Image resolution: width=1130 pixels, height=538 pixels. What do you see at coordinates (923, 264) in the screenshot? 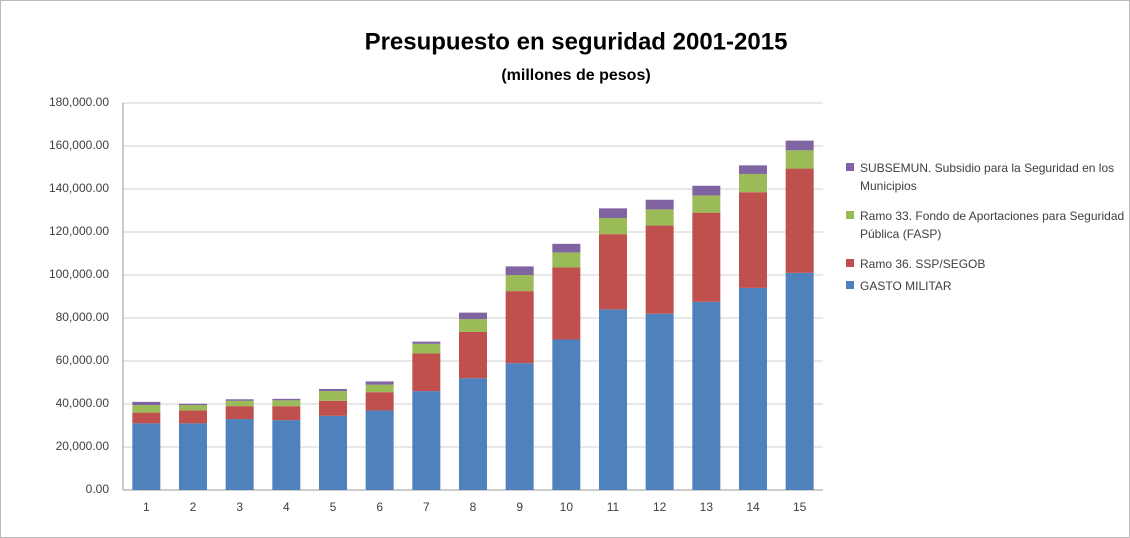
I see `legend-label: Ramo 36. SSP/SEGOB` at bounding box center [923, 264].